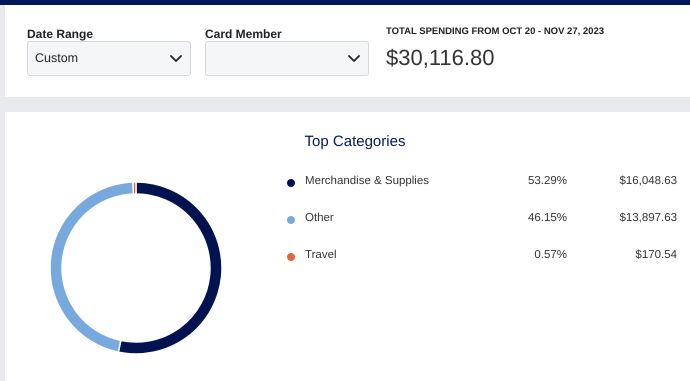 The width and height of the screenshot is (690, 381). Describe the element at coordinates (550, 255) in the screenshot. I see `text: 0.57%` at that location.